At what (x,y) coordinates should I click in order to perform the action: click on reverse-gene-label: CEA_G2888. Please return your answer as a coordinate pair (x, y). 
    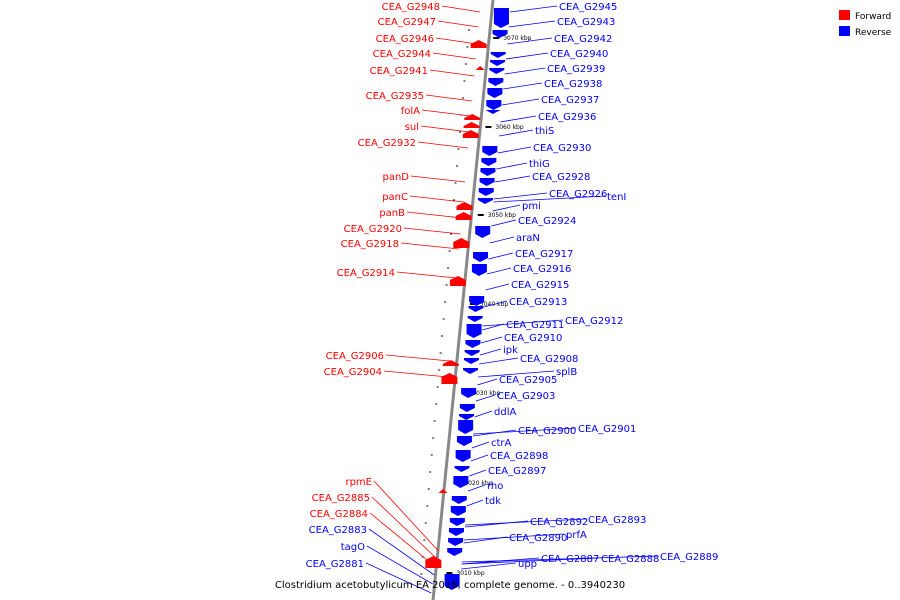
    Looking at the image, I should click on (630, 559).